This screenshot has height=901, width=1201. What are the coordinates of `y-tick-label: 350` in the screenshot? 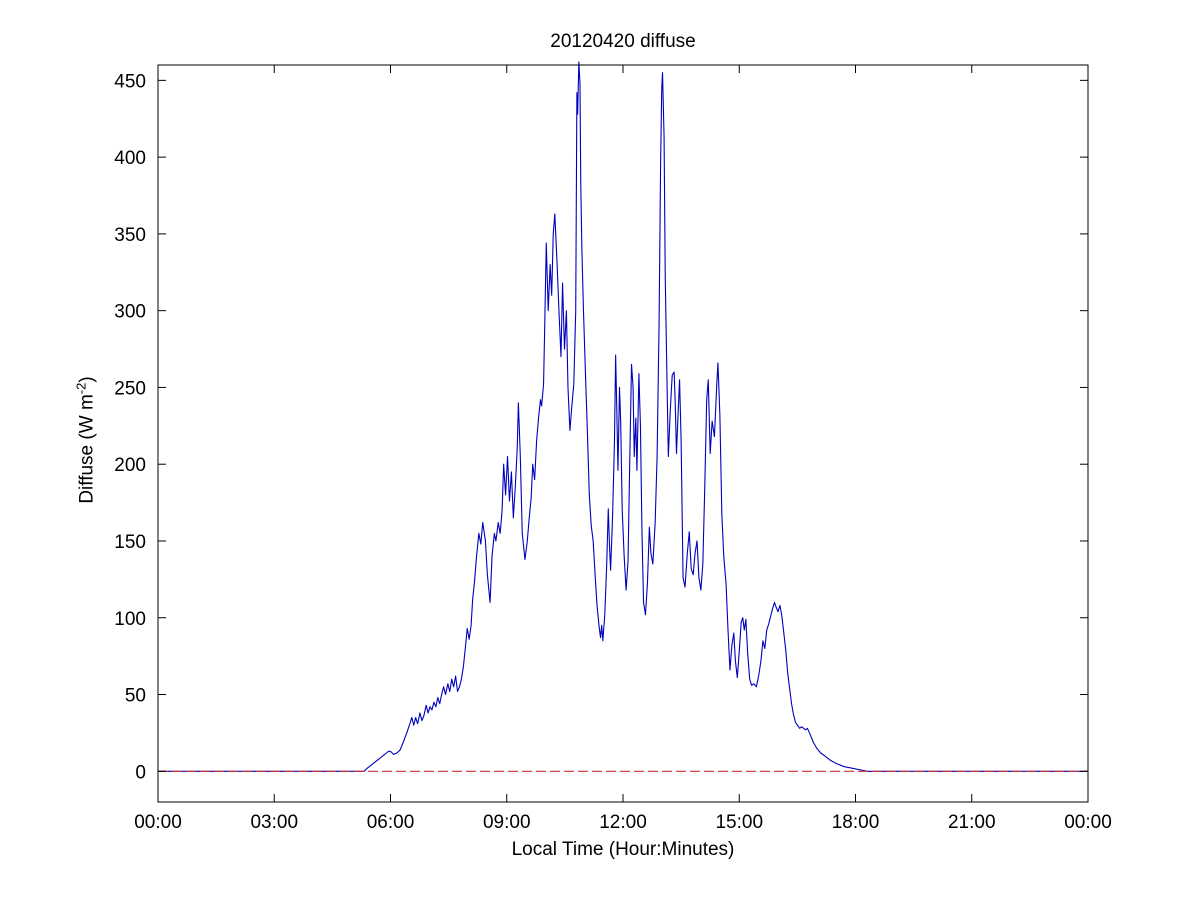 It's located at (130, 235).